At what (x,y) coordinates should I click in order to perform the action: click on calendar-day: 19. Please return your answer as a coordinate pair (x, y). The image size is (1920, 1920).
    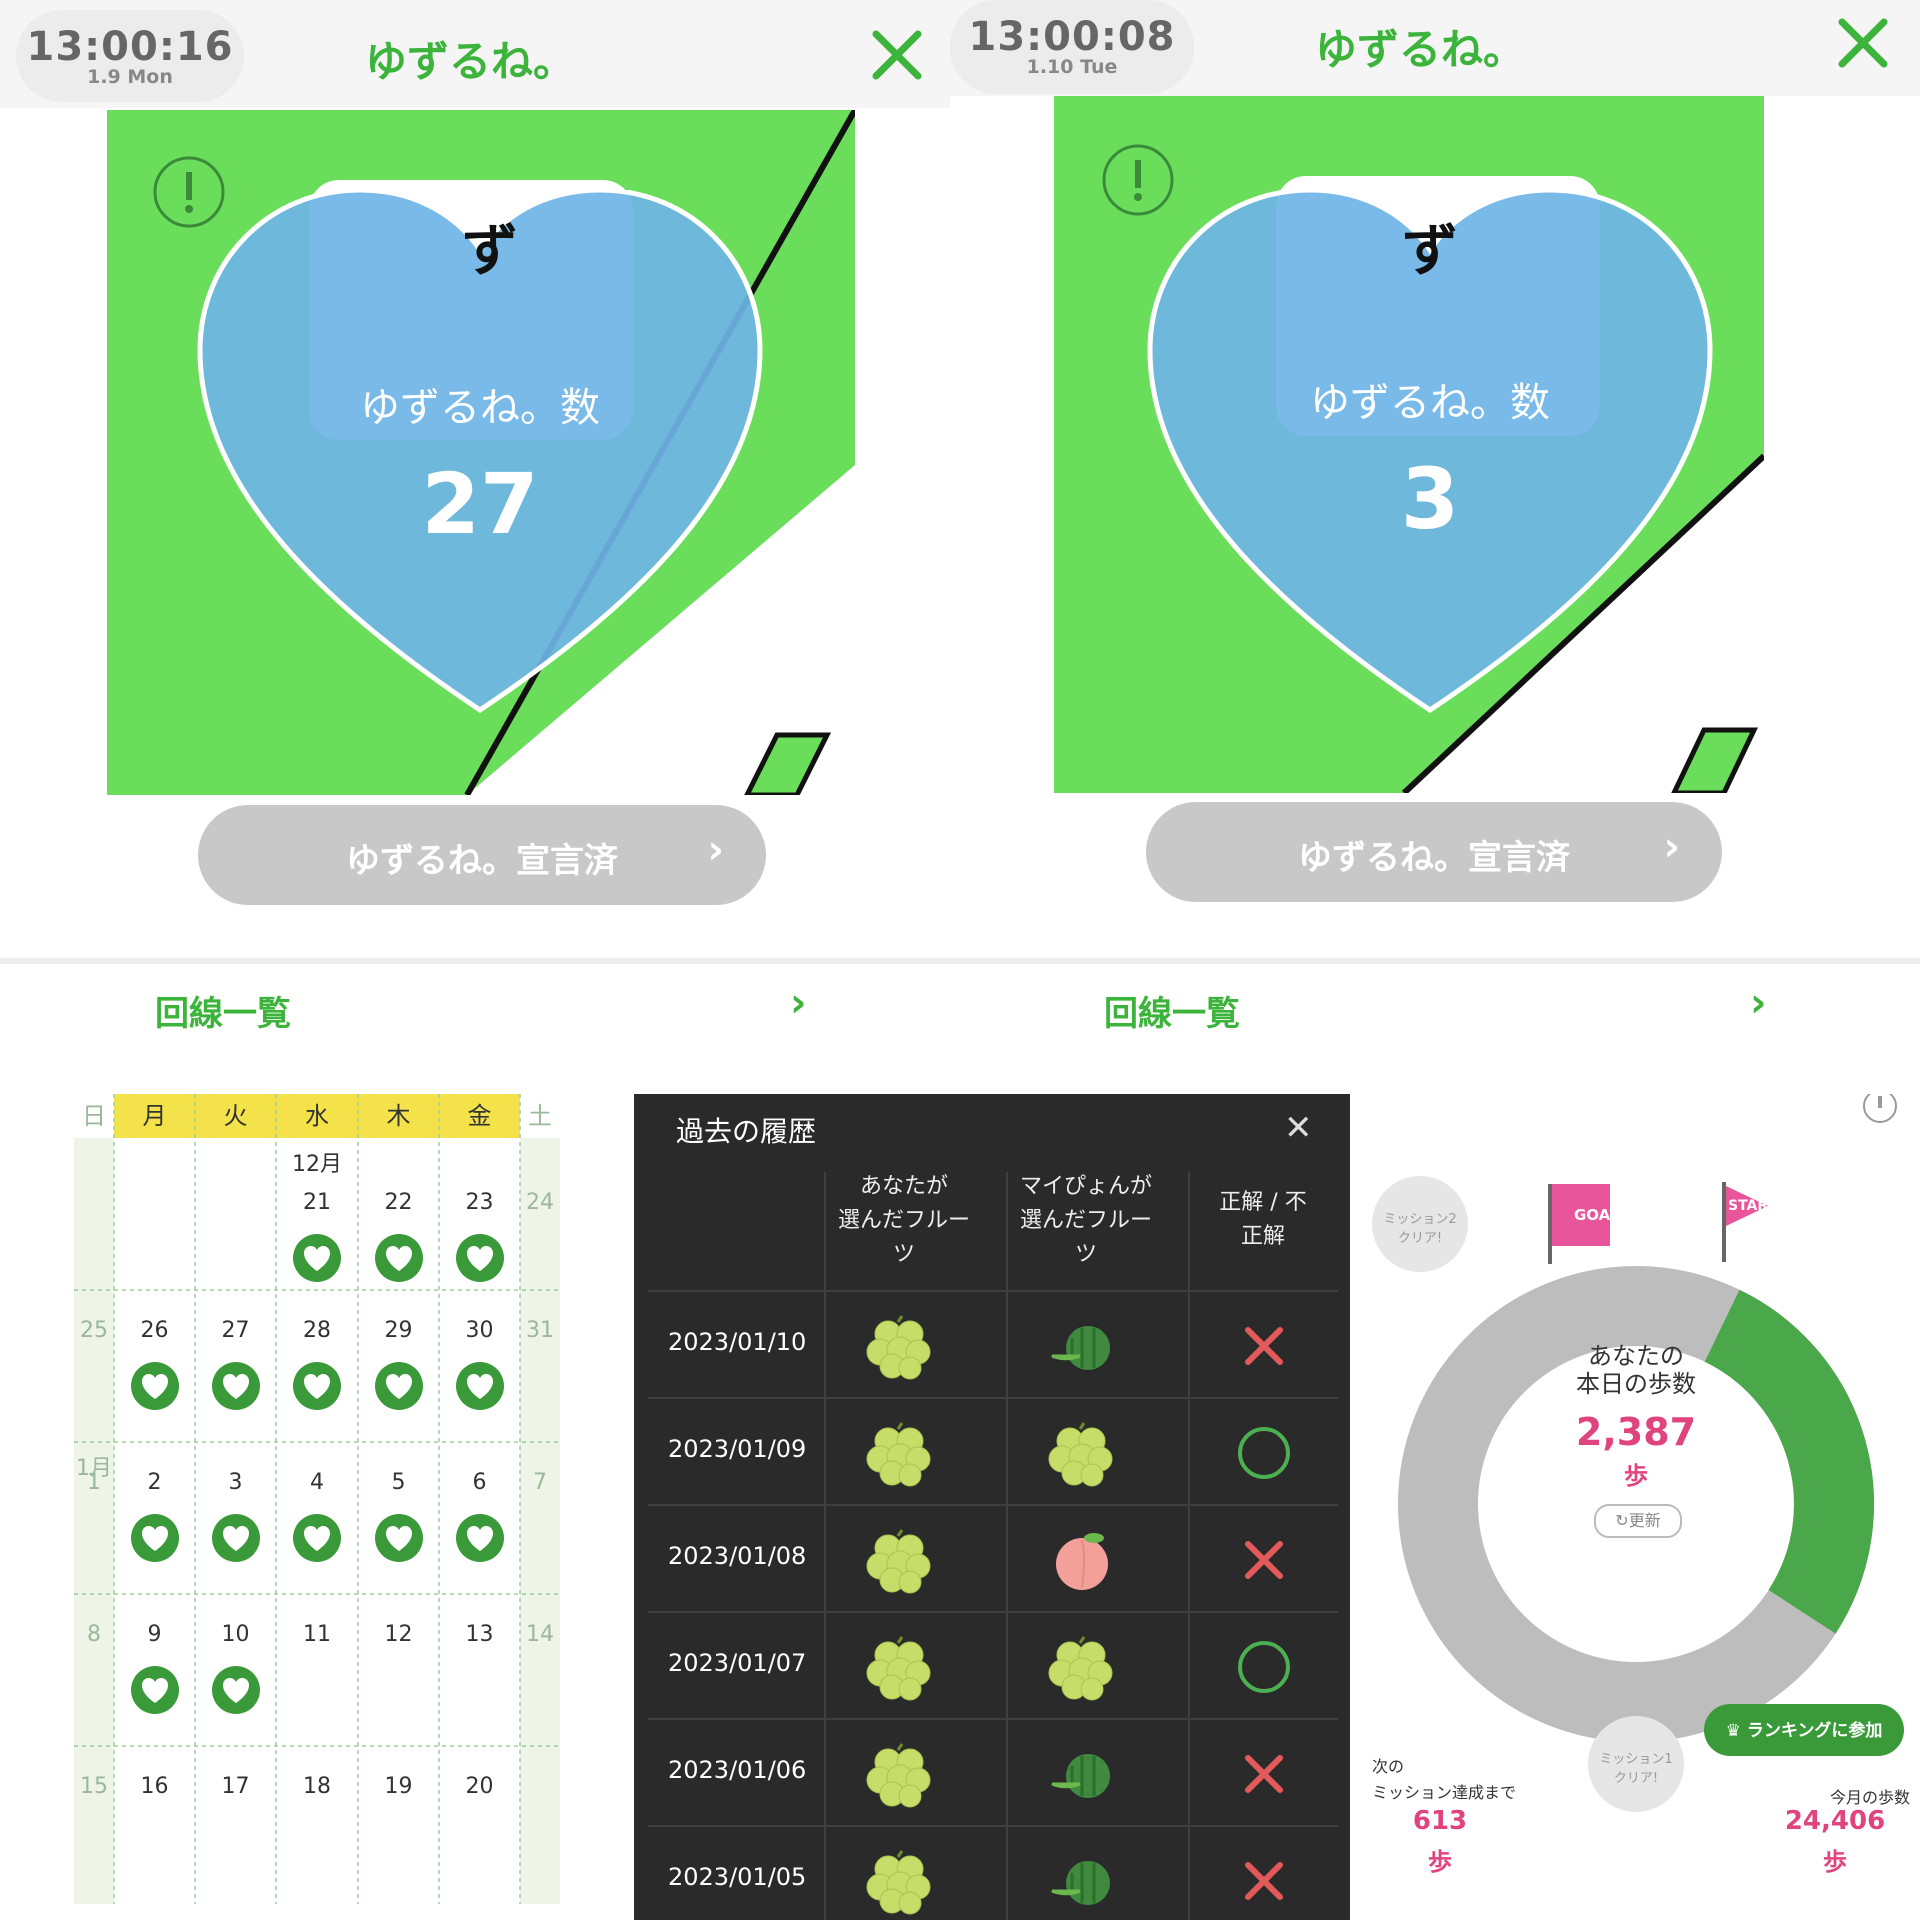
    Looking at the image, I should click on (398, 1786).